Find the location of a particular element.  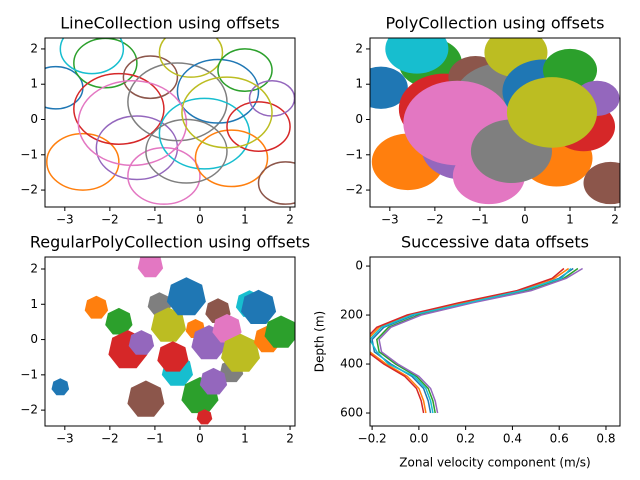

x-axis-label: Zonal velocity component (m/s) is located at coordinates (494, 463).